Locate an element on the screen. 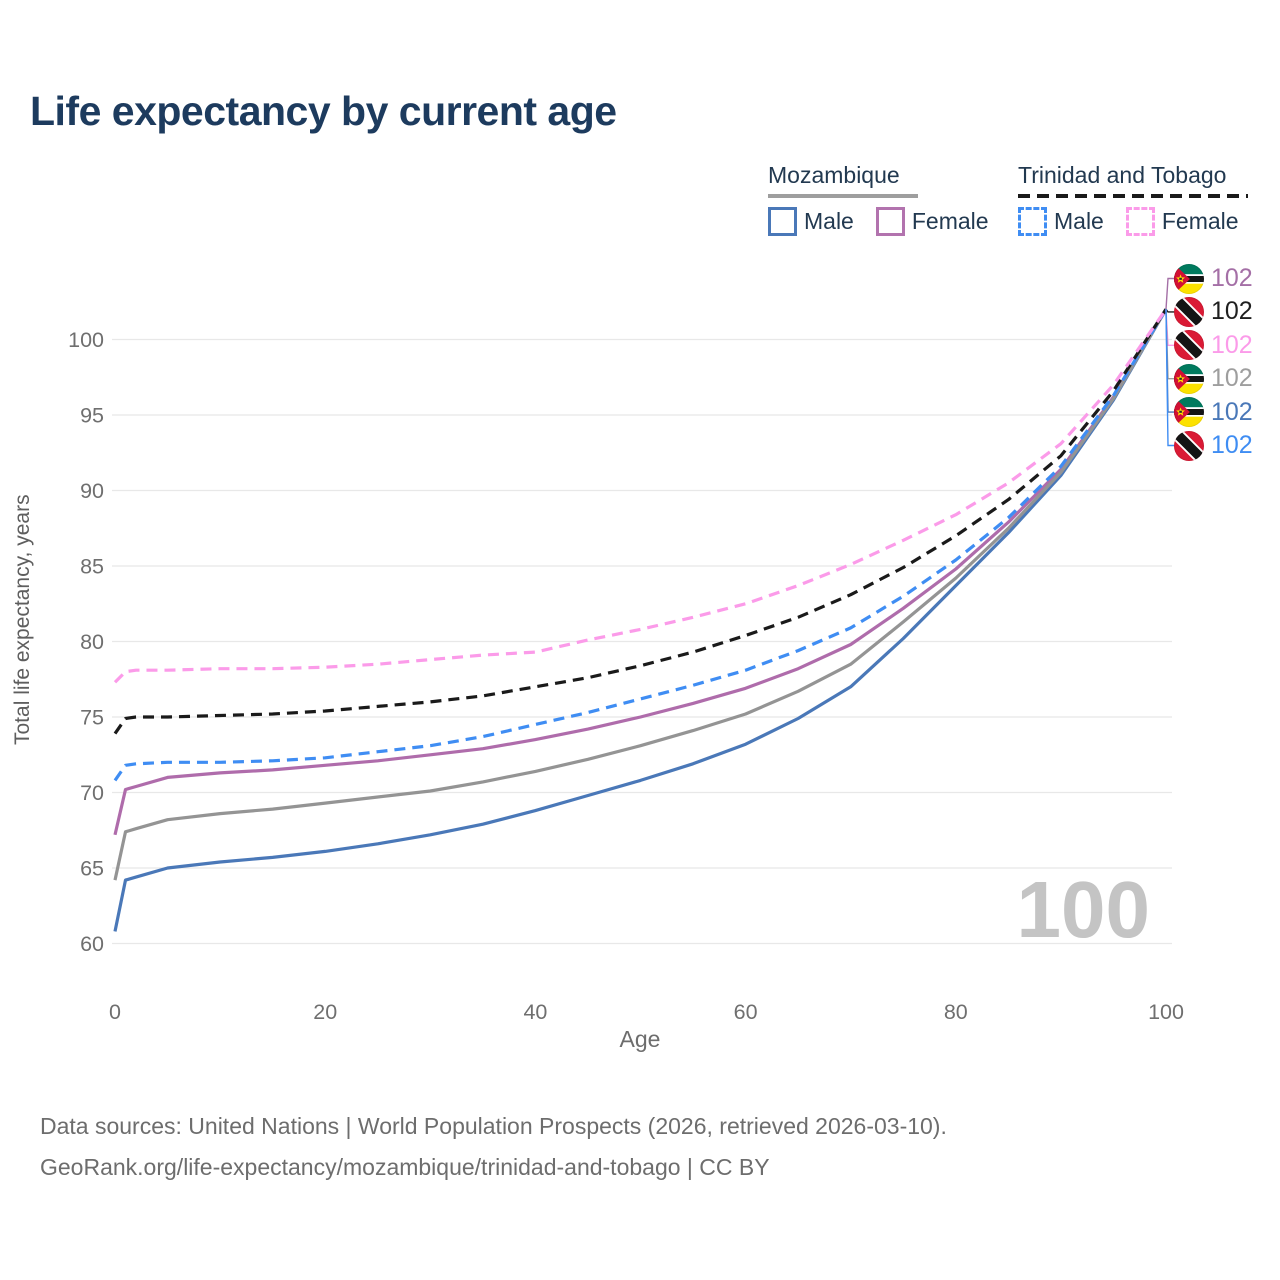 This screenshot has height=1280, width=1280. y-tick-70: 70 is located at coordinates (92, 793).